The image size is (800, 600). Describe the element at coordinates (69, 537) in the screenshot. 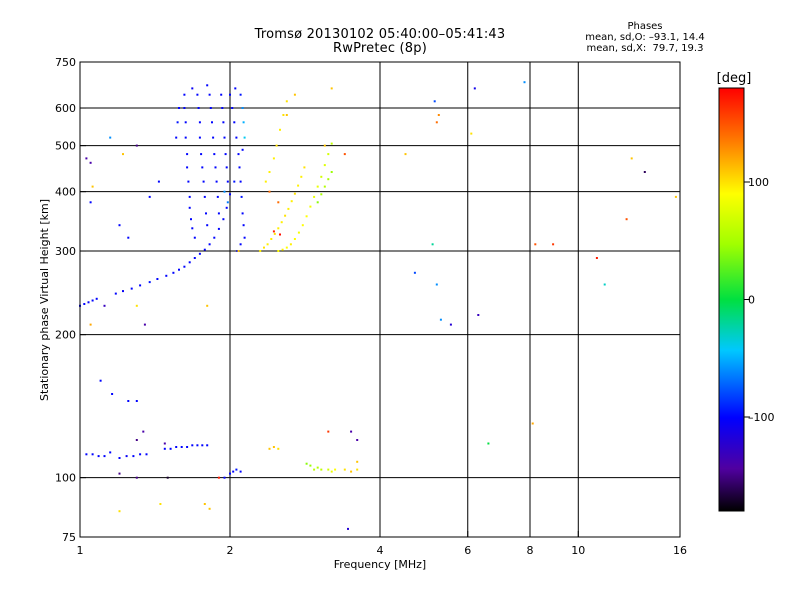

I see `y-tick-label: 75` at that location.